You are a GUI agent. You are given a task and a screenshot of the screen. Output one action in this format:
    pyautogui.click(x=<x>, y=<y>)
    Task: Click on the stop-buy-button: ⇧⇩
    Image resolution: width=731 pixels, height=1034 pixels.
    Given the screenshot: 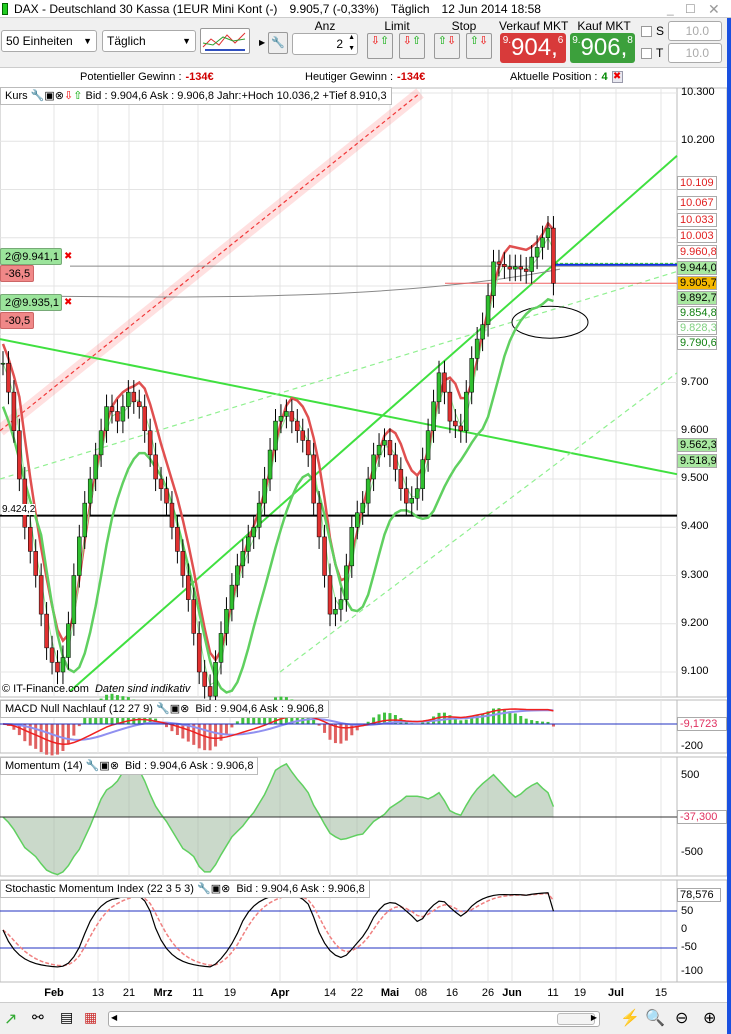 What is the action you would take?
    pyautogui.click(x=447, y=46)
    